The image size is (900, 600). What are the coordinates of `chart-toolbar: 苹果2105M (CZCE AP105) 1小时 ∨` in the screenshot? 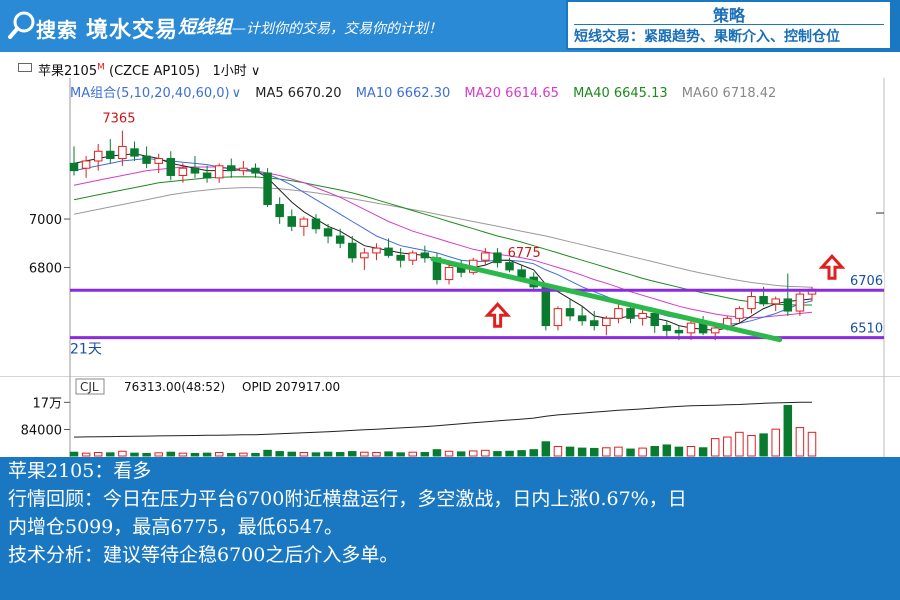 It's located at (443, 68).